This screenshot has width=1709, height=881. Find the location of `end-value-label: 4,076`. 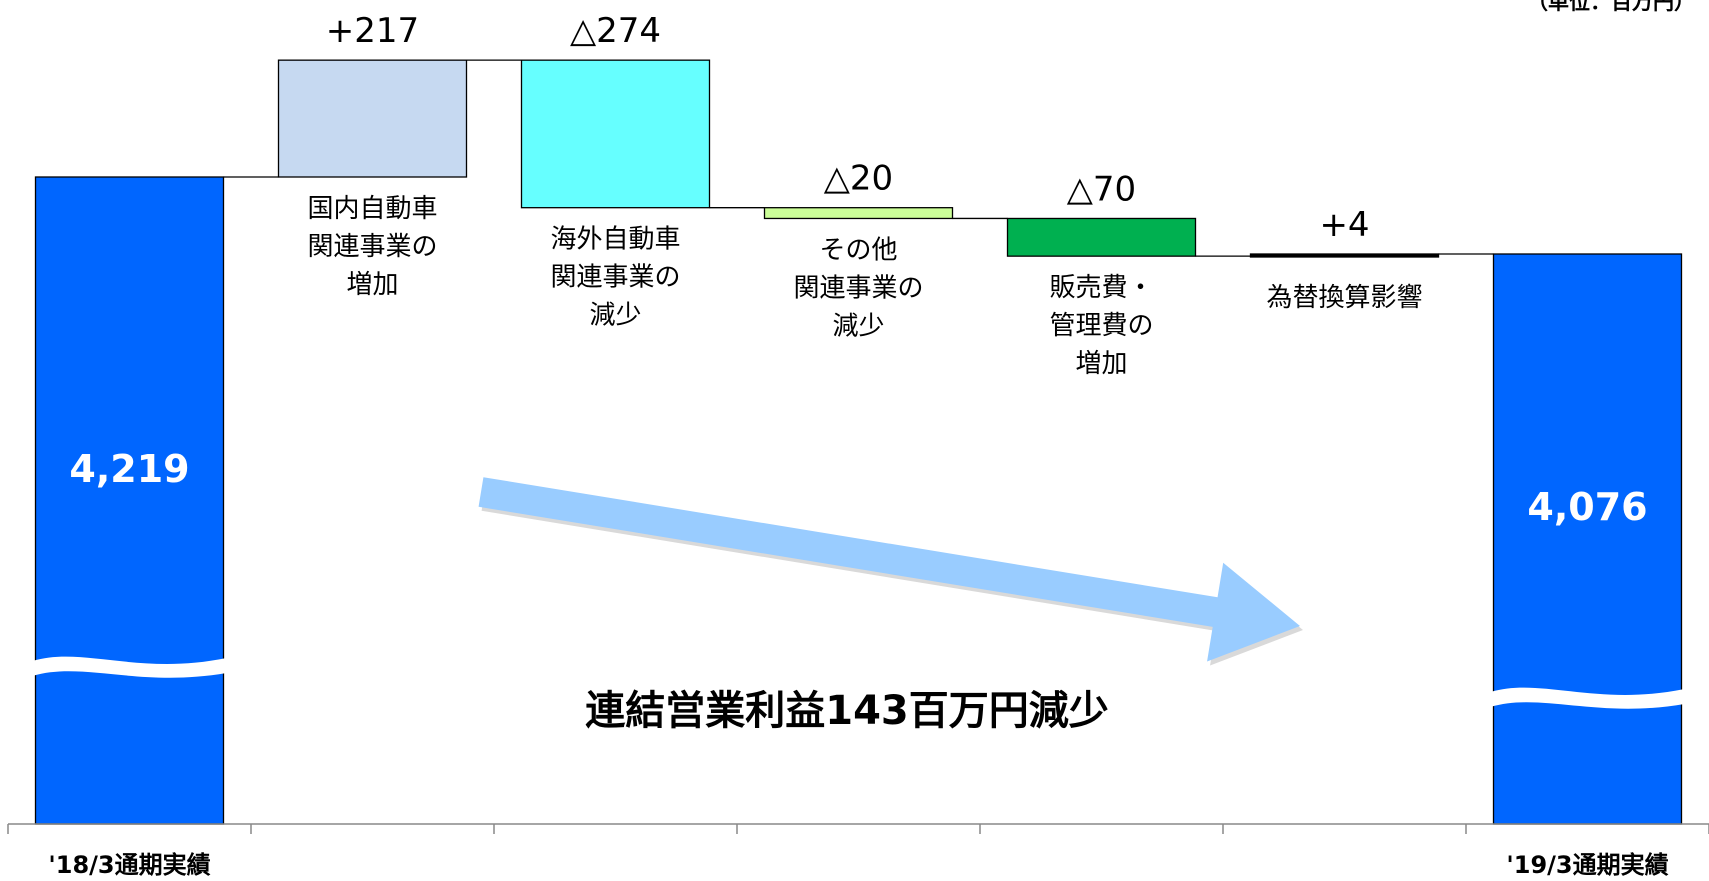

end-value-label: 4,076 is located at coordinates (1587, 507).